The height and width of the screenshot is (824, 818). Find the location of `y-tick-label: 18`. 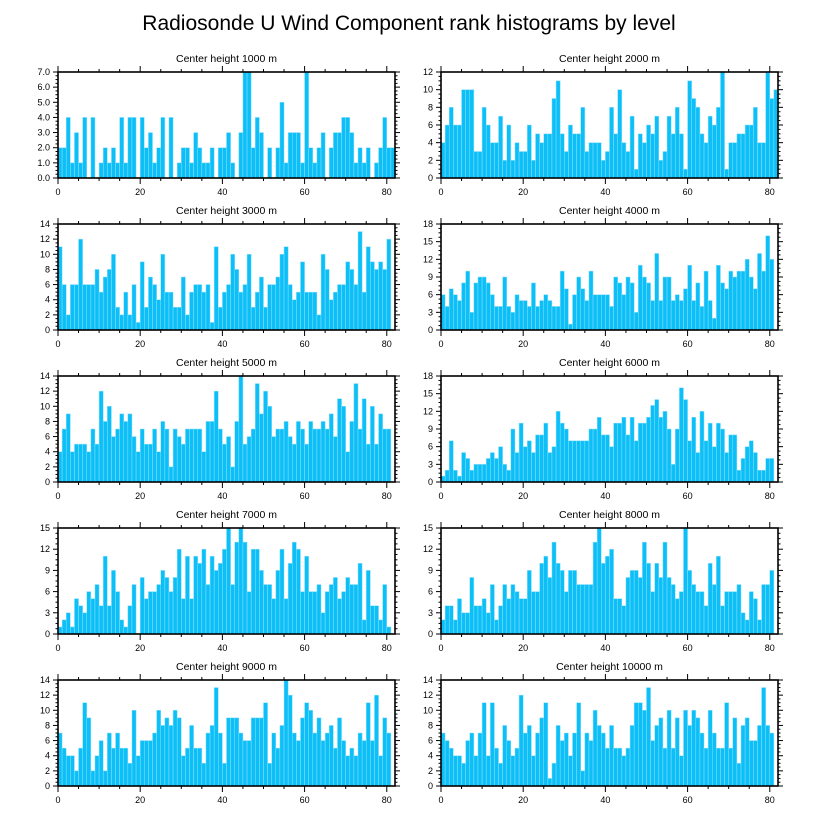

y-tick-label: 18 is located at coordinates (428, 376).